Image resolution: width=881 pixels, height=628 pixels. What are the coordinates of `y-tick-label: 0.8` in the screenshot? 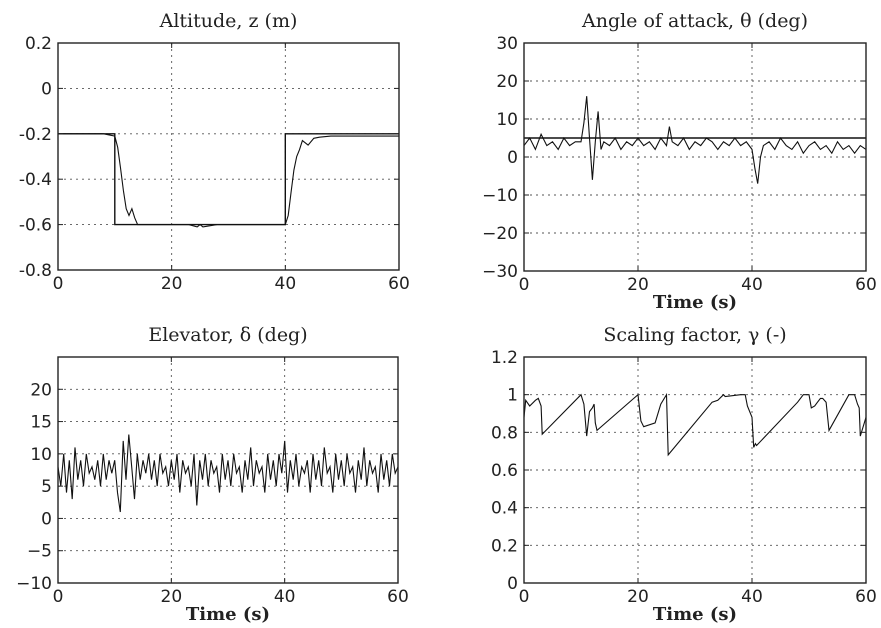 It's located at (504, 433).